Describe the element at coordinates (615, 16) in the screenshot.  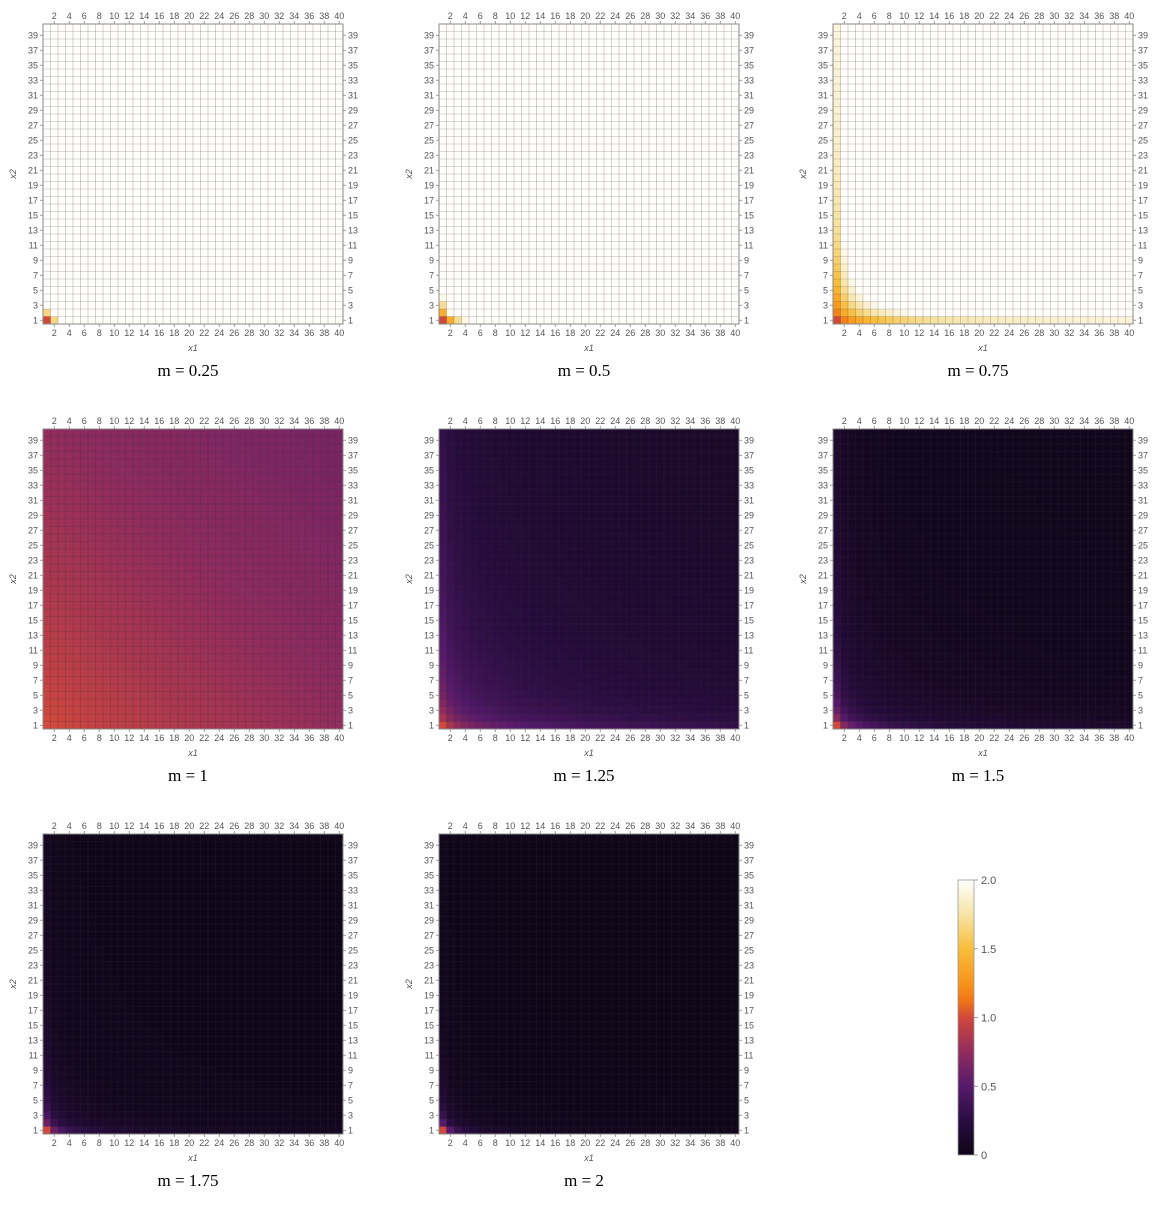
I see `x-top-tick-label: 24` at that location.